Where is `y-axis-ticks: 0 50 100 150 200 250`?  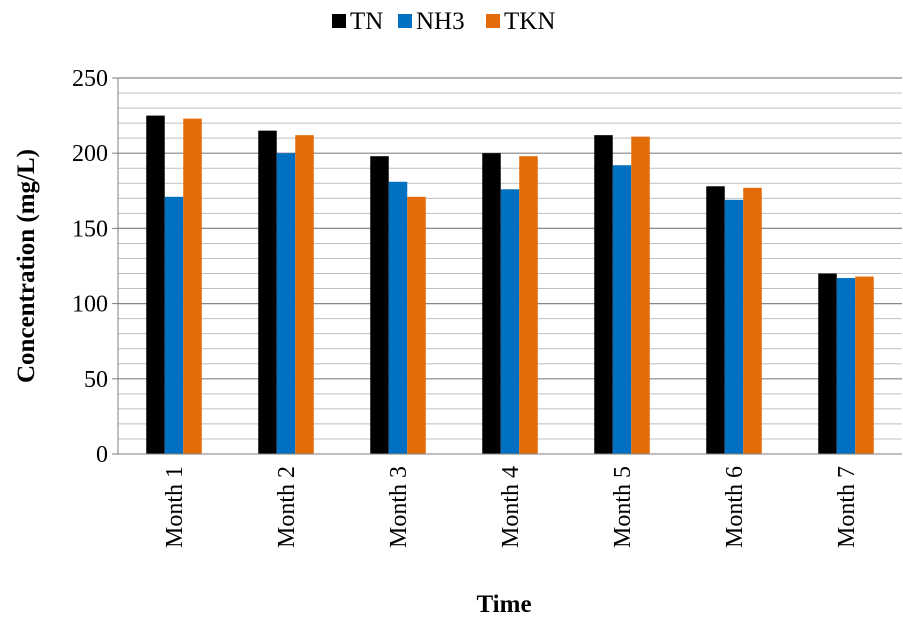 y-axis-ticks: 0 50 100 150 200 250 is located at coordinates (95, 267).